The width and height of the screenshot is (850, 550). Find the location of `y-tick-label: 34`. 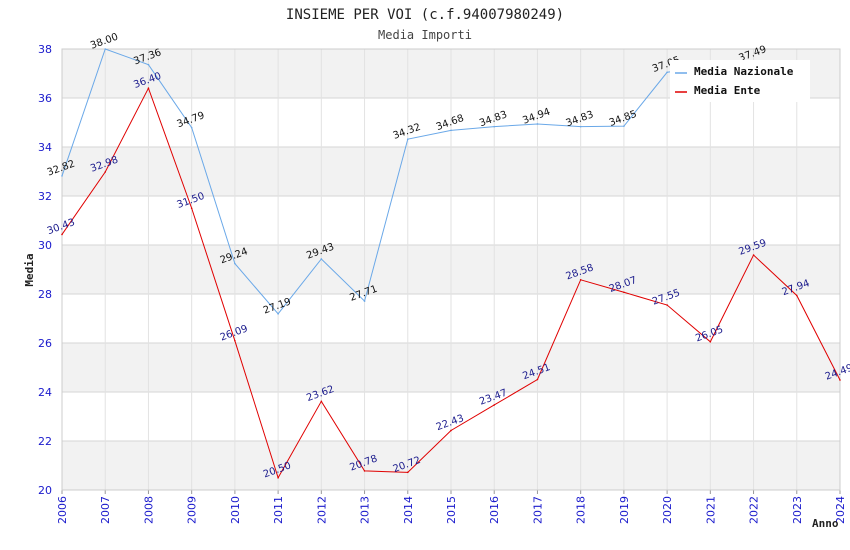

y-tick-label: 34 is located at coordinates (45, 147).